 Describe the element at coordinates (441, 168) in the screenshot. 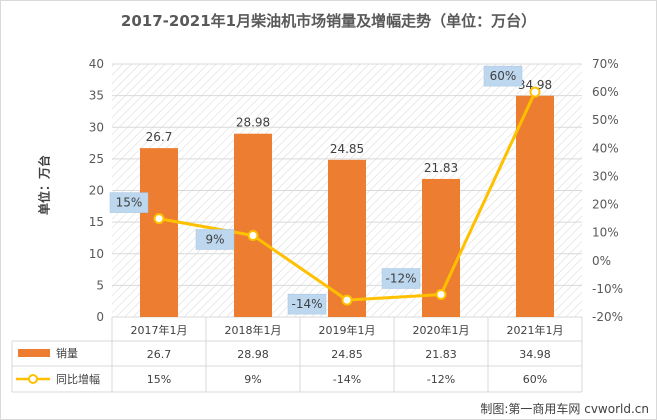

I see `bar-data-label: 21.83` at that location.